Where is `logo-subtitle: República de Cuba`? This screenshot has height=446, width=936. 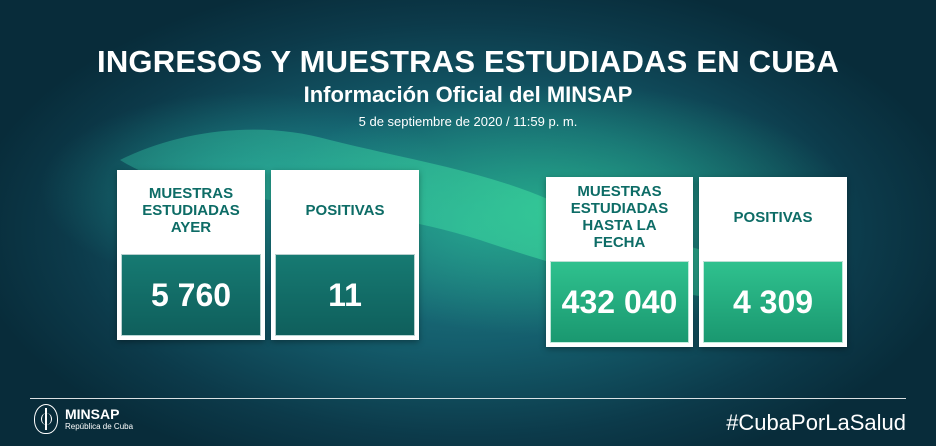
logo-subtitle: República de Cuba is located at coordinates (99, 426).